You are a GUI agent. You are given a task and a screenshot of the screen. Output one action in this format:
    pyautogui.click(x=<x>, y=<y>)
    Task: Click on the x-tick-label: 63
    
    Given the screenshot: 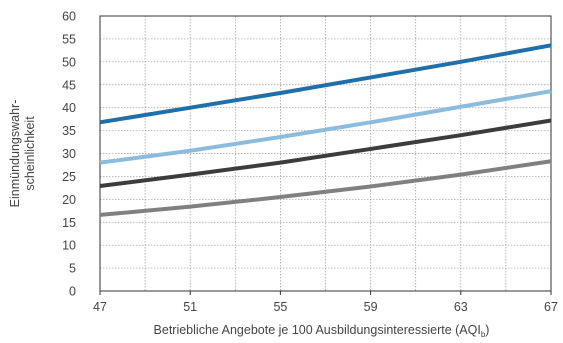 What is the action you would take?
    pyautogui.click(x=461, y=307)
    